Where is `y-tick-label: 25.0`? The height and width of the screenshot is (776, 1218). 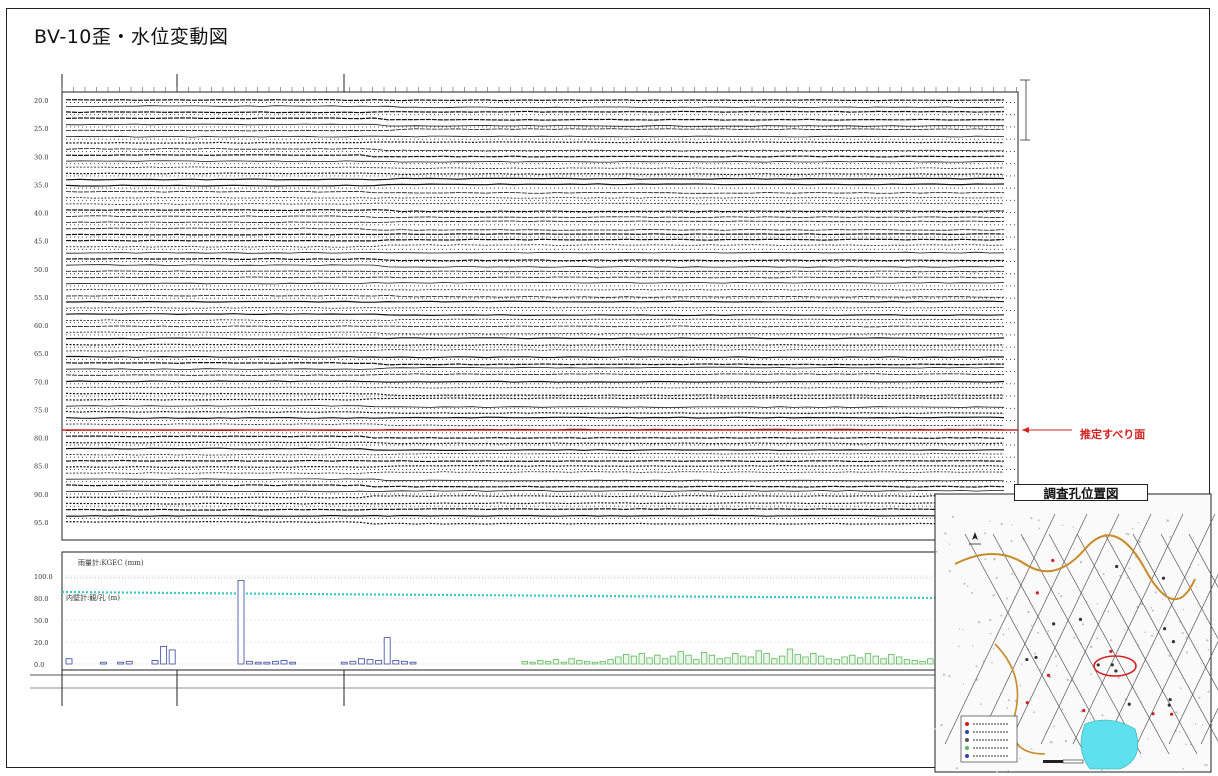
y-tick-label: 25.0 is located at coordinates (41, 129).